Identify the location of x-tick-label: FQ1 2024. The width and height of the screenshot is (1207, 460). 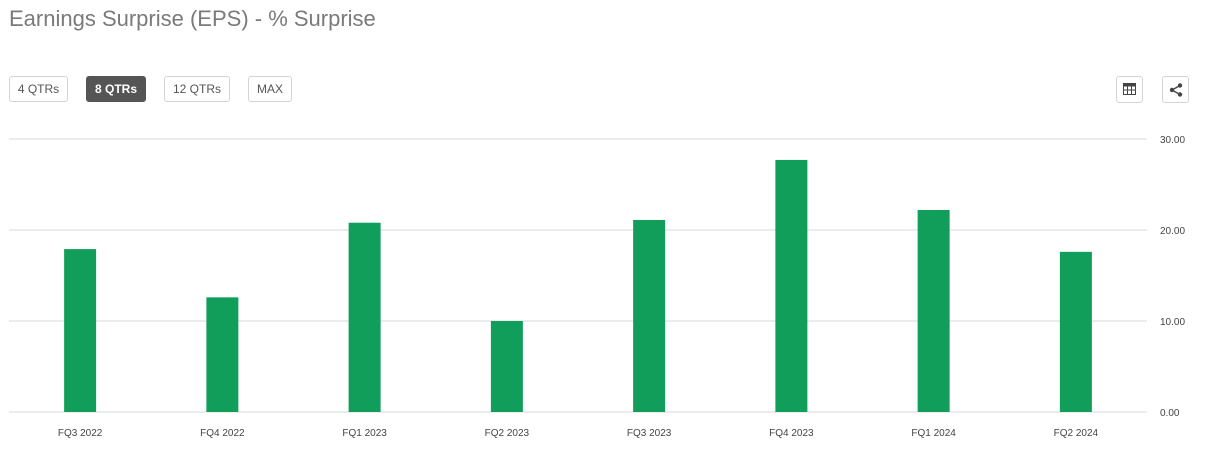
(933, 433).